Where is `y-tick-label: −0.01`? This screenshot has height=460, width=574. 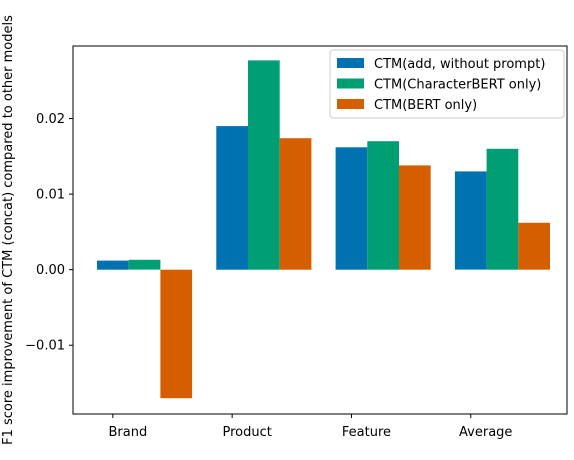
y-tick-label: −0.01 is located at coordinates (45, 346).